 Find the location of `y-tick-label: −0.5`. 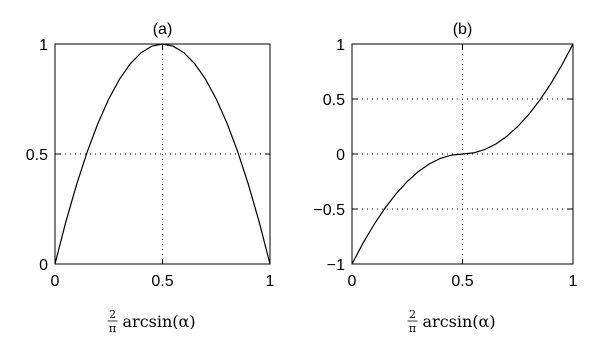

y-tick-label: −0.5 is located at coordinates (329, 210).